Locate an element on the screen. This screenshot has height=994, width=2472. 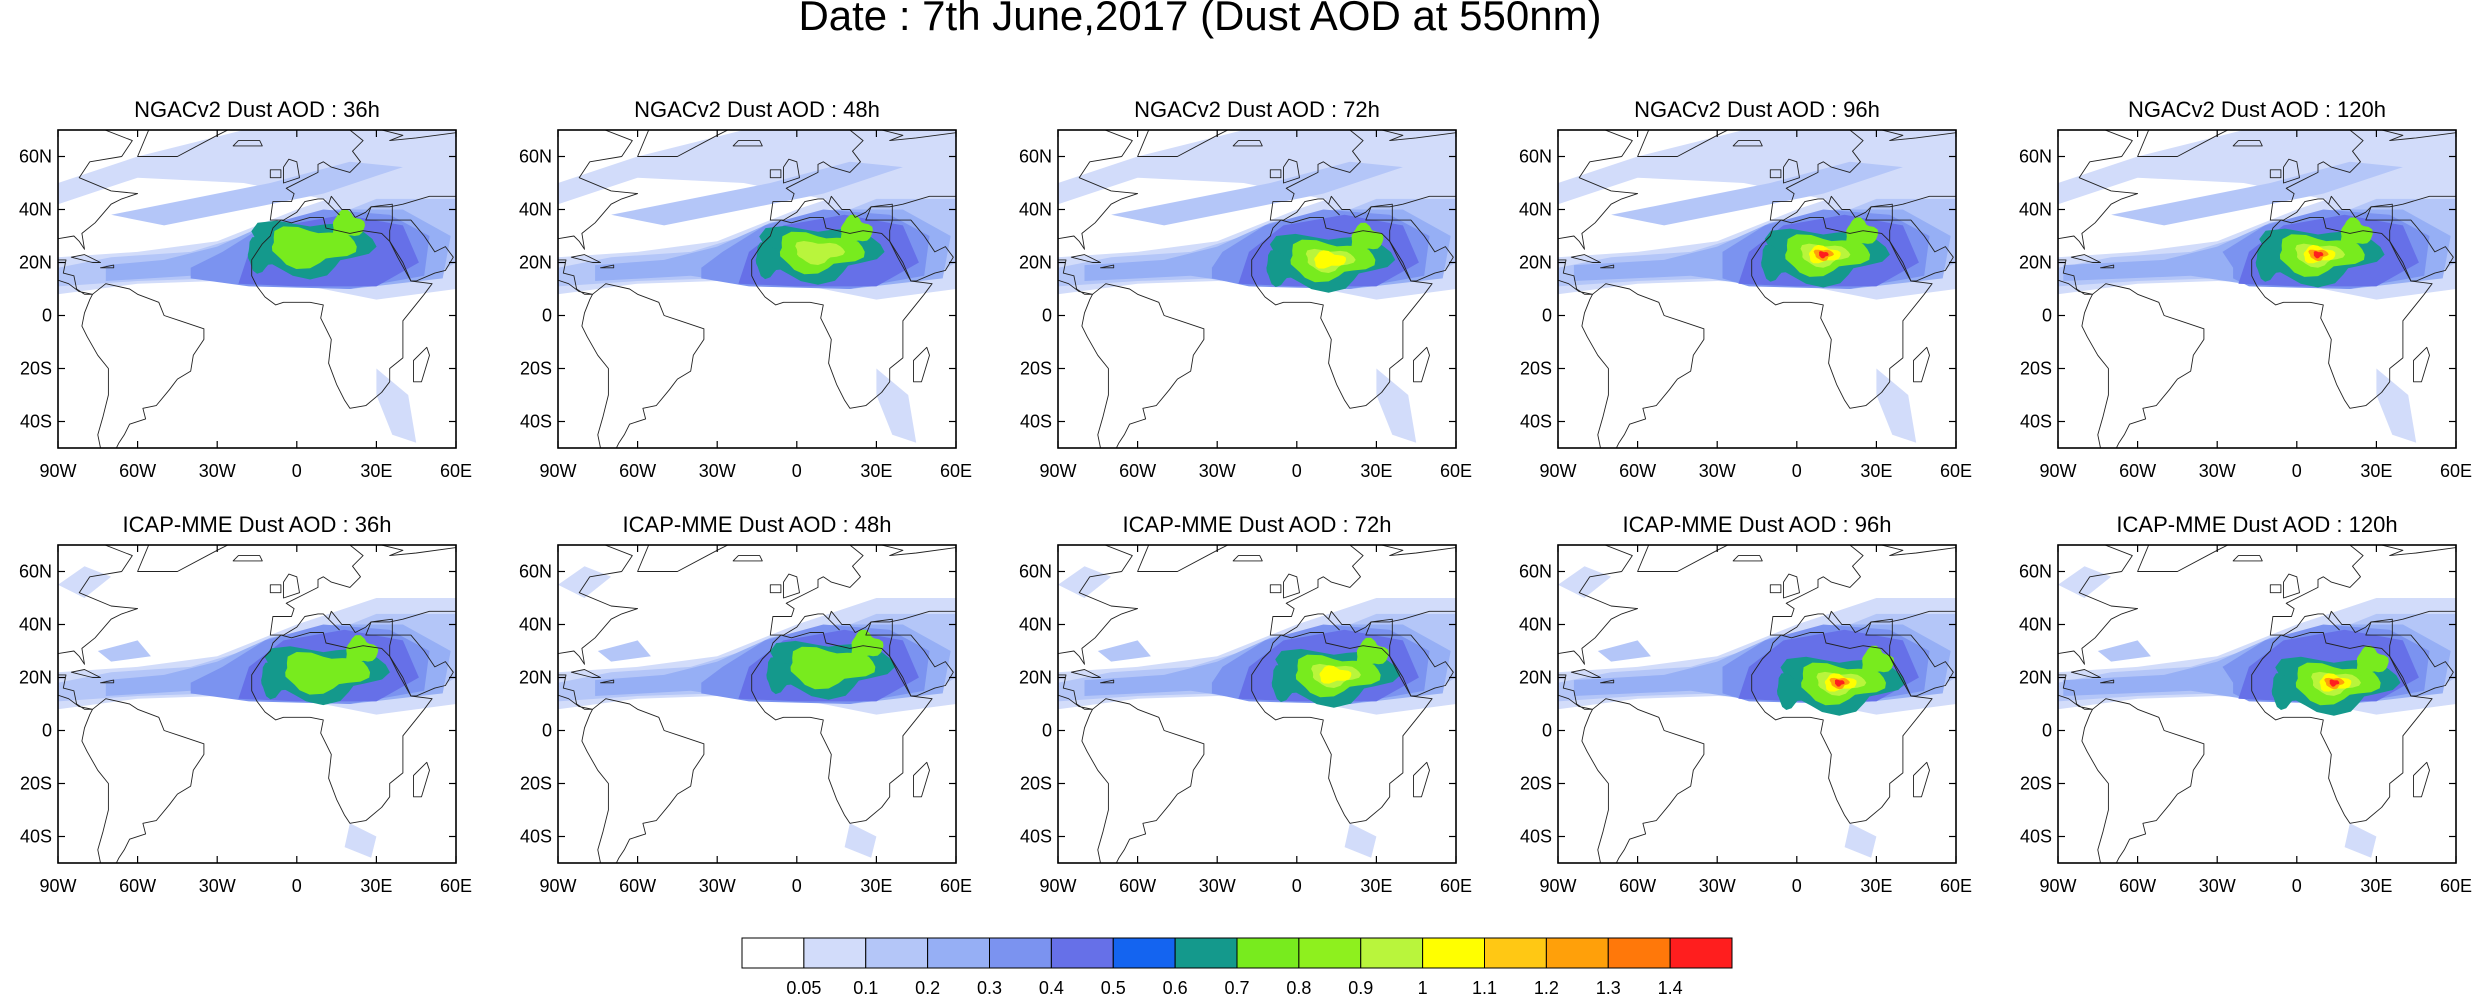
panel-title: ICAP-MME Dust AOD : 72h is located at coordinates (1257, 524).